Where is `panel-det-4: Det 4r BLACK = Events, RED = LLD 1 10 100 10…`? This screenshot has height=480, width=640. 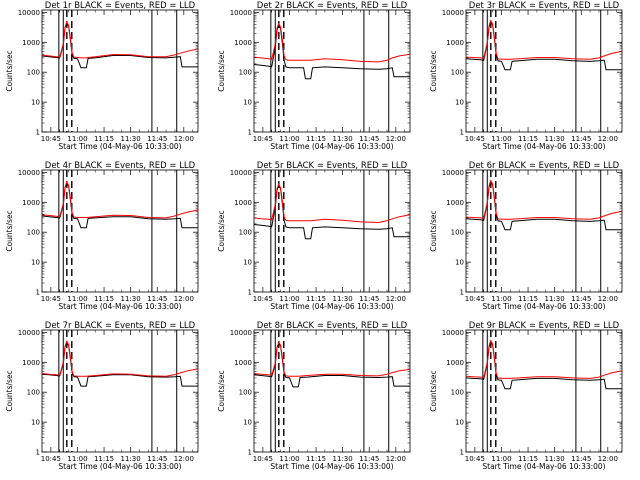
panel-det-4: Det 4r BLACK = Events, RED = LLD 1 10 100 10… is located at coordinates (102, 236).